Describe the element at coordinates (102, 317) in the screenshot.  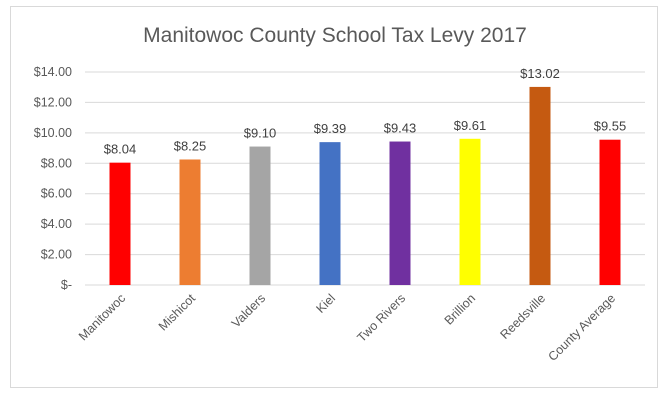
I see `x-category-label: Manitowoc` at that location.